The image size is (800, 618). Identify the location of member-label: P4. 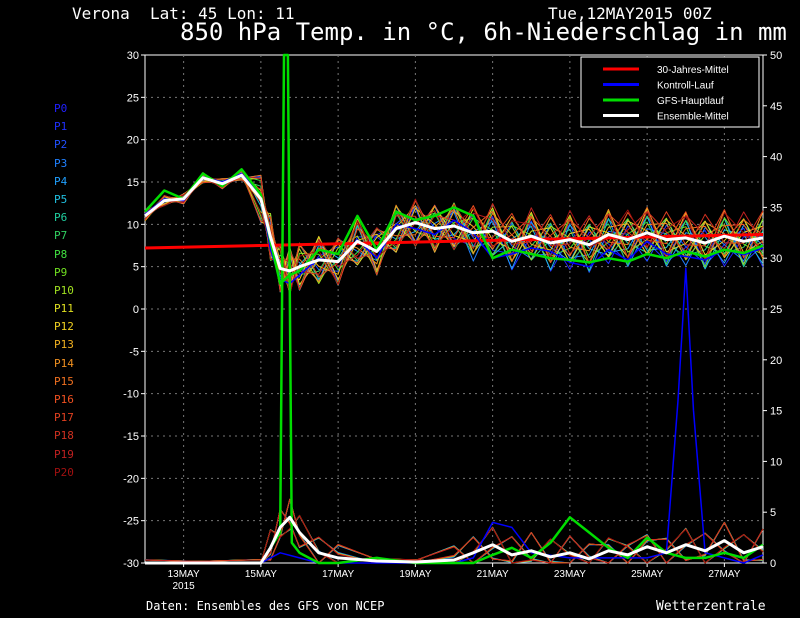
(61, 181).